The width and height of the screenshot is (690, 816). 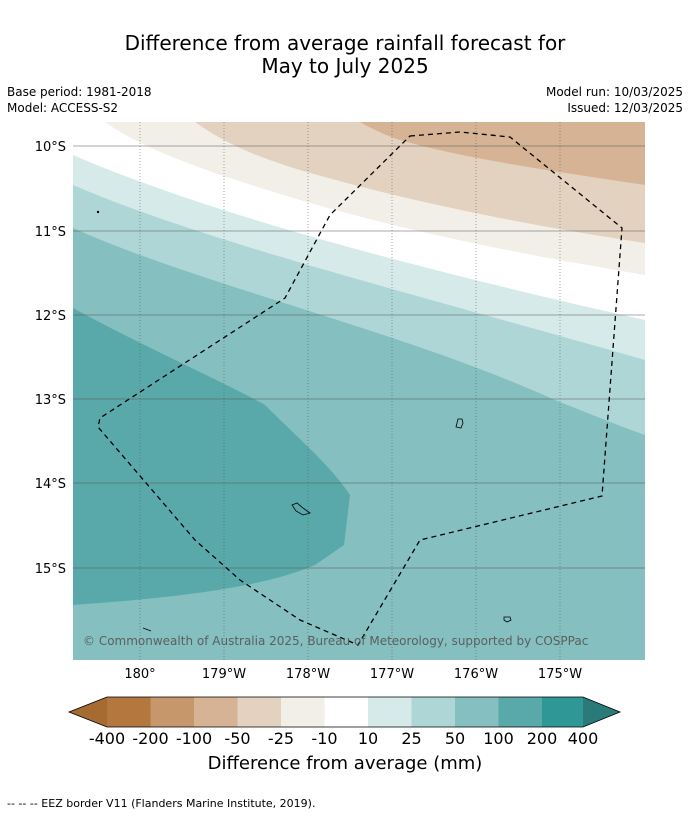 What do you see at coordinates (50, 232) in the screenshot?
I see `lat-label-11s: 11°S` at bounding box center [50, 232].